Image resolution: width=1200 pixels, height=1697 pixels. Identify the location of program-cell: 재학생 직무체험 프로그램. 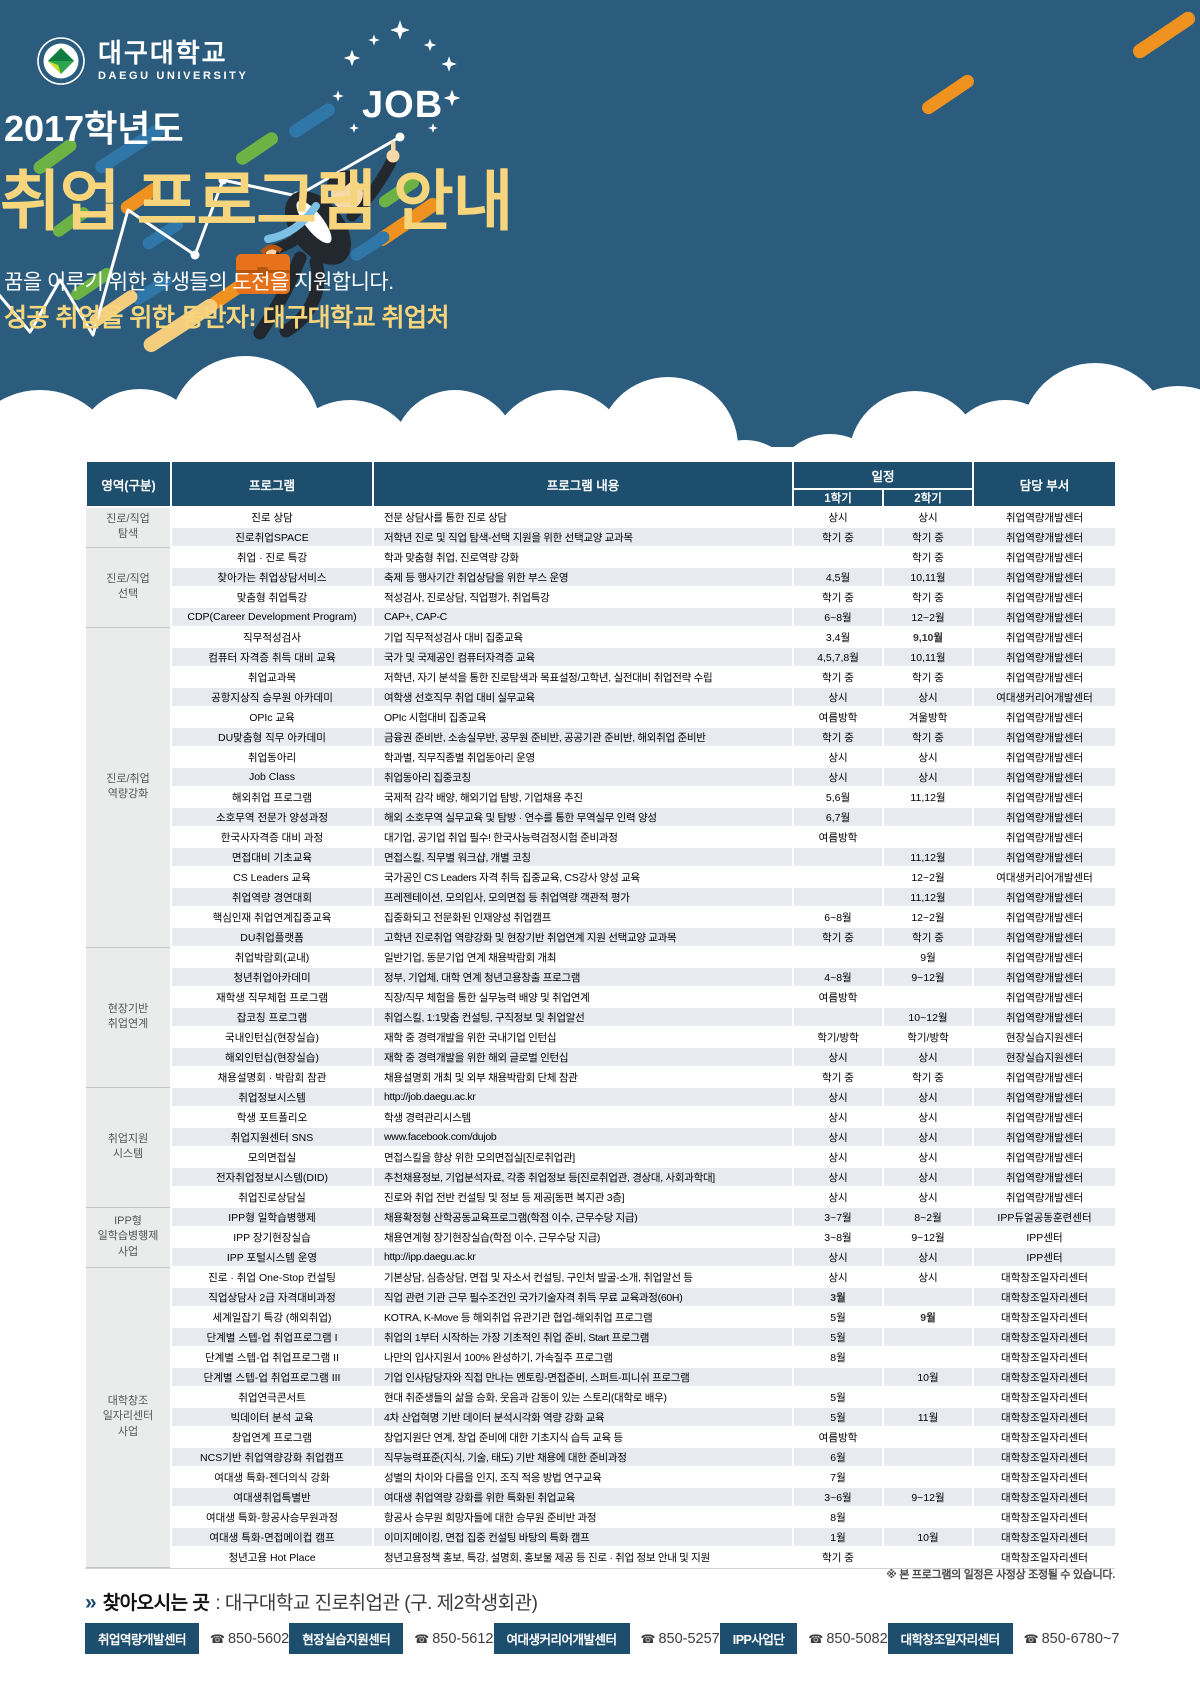
(272, 997).